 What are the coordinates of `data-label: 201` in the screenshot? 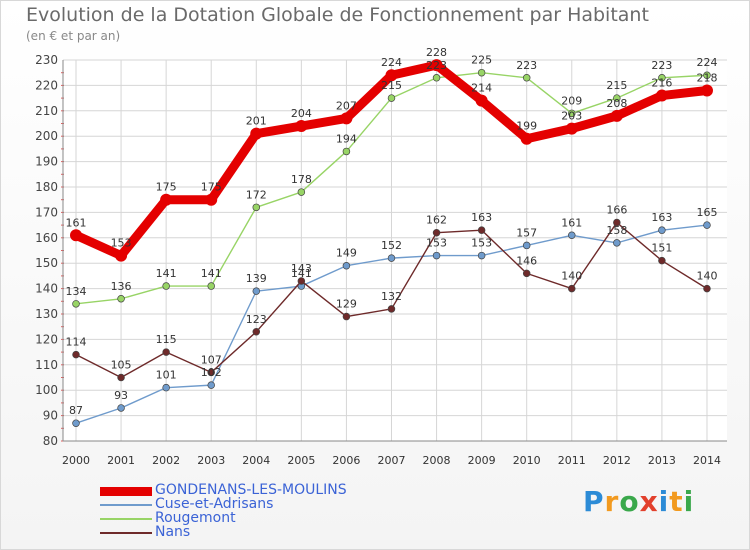 It's located at (256, 121).